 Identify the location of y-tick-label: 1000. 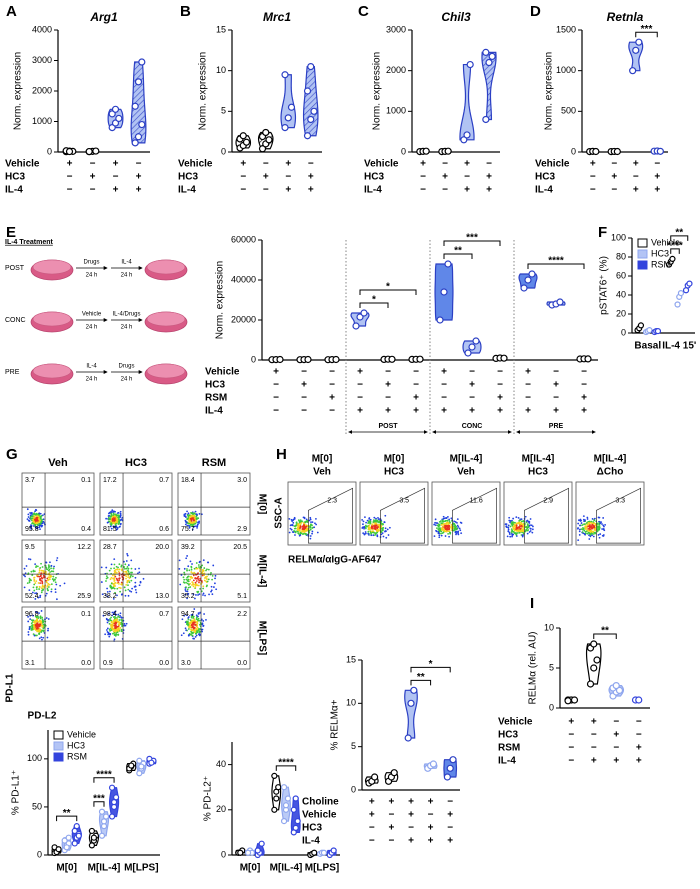
(396, 111).